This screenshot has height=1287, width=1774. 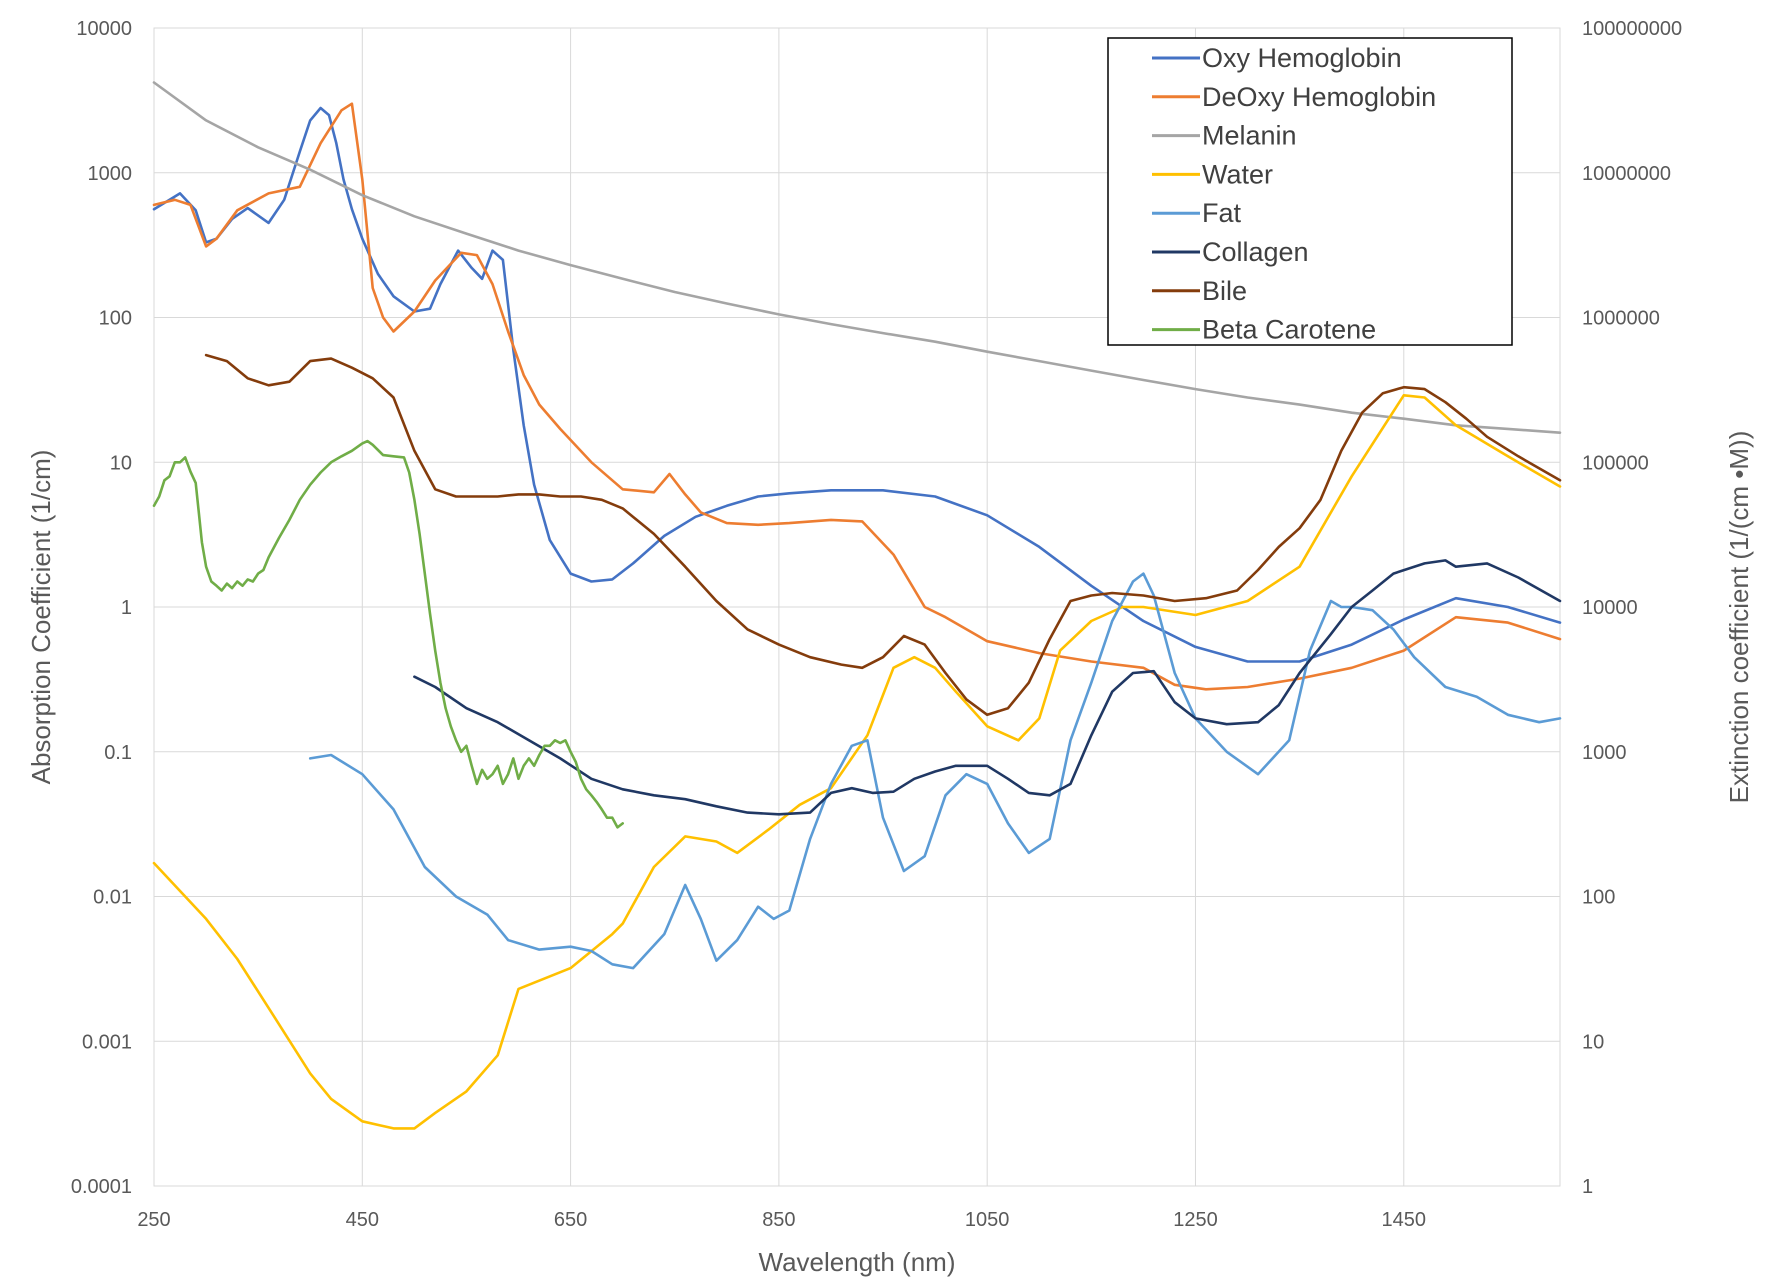 I want to click on y-tick-label: 0.001, so click(x=107, y=1042).